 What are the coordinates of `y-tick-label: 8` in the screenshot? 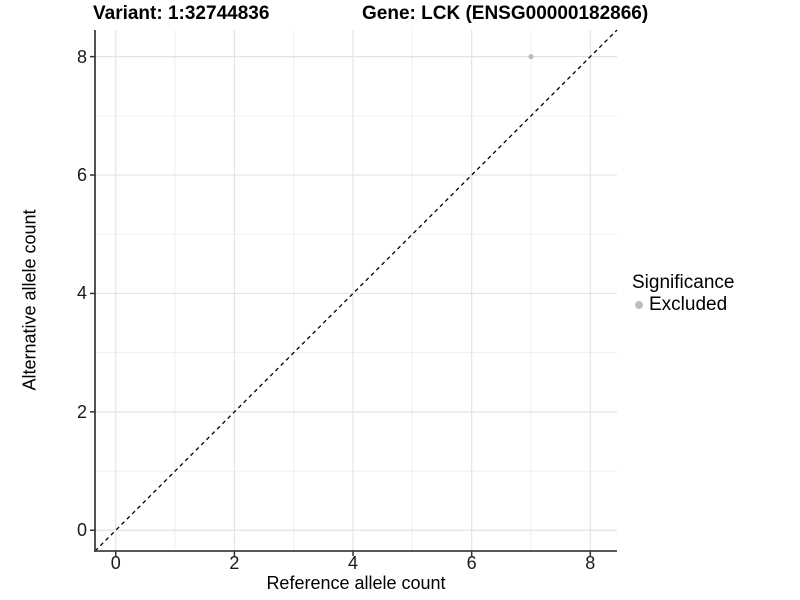 It's located at (81, 56).